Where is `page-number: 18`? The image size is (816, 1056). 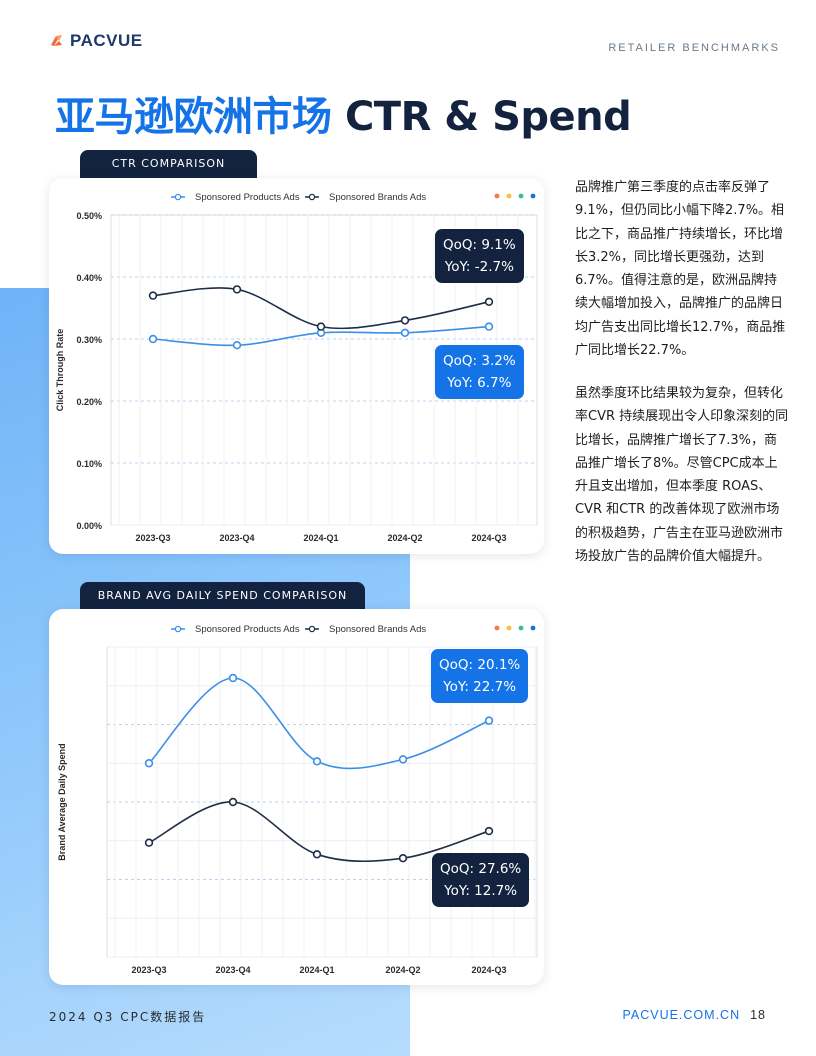
page-number: 18 is located at coordinates (758, 1015).